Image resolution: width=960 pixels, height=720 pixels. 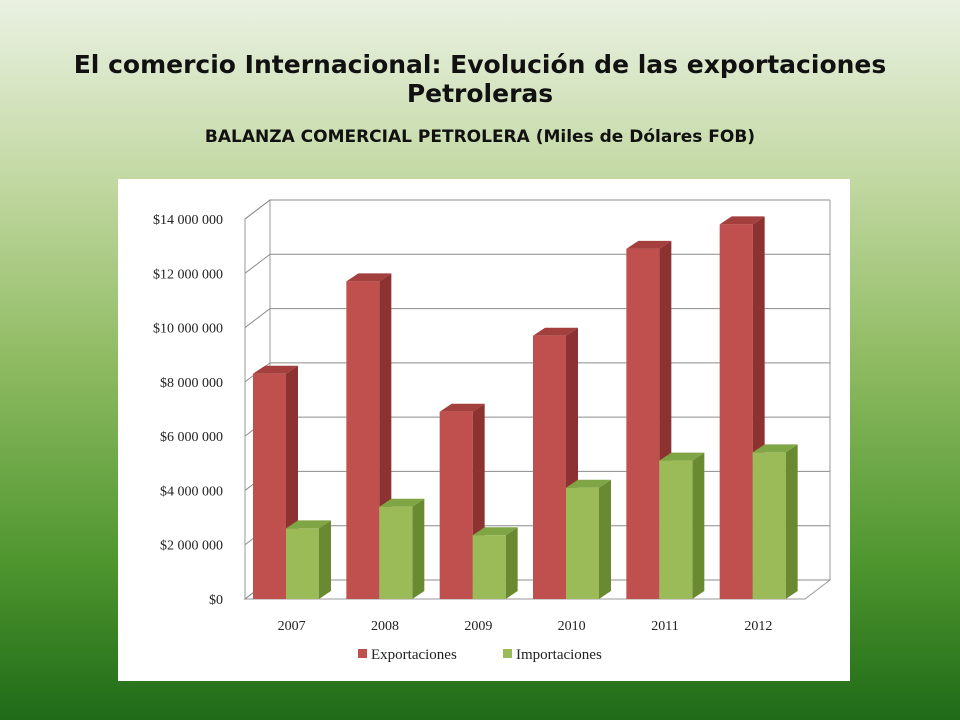 I want to click on bar-top-exportaciones-2011, so click(x=649, y=244).